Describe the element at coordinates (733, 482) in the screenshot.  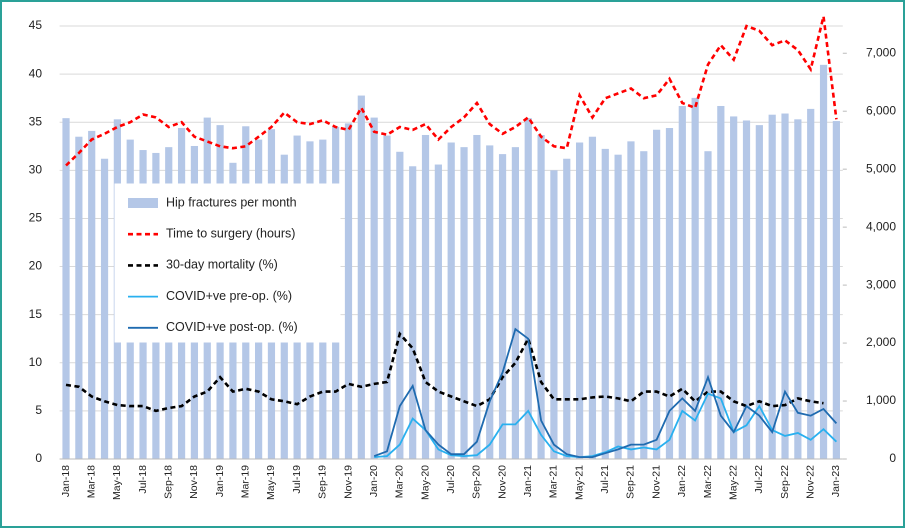
I see `x-tick-label: May-22` at that location.